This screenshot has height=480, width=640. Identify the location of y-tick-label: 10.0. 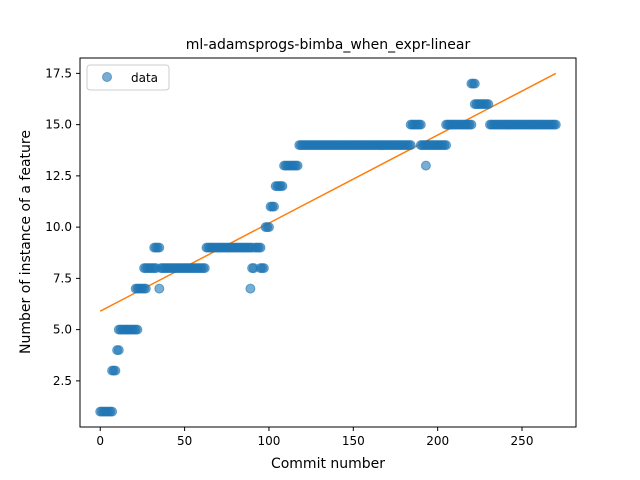
(58, 227).